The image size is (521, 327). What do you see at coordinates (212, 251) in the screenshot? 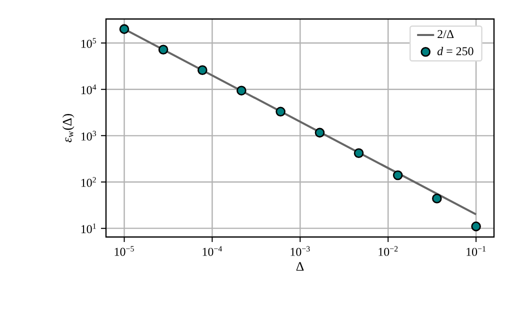
I see `x-tick-label: 10$^{−4}$` at bounding box center [212, 251].